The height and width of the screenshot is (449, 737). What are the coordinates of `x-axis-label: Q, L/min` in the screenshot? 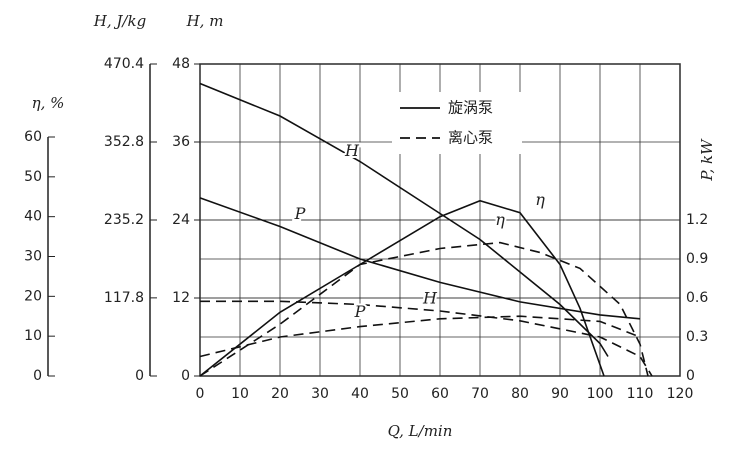 It's located at (420, 431).